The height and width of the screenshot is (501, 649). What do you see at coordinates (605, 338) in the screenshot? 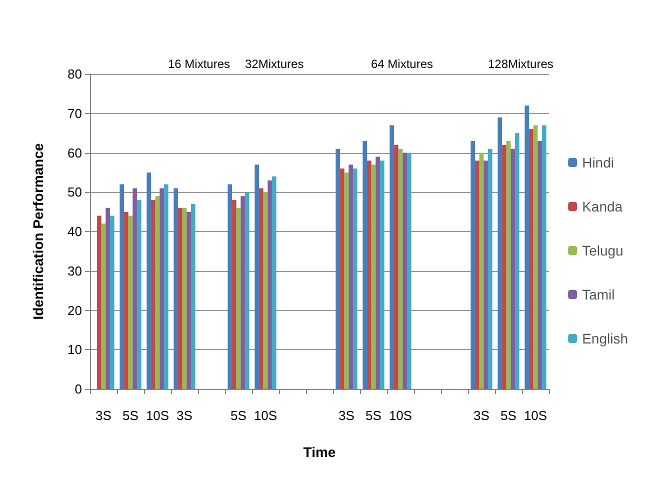
I see `legend-label: English` at bounding box center [605, 338].